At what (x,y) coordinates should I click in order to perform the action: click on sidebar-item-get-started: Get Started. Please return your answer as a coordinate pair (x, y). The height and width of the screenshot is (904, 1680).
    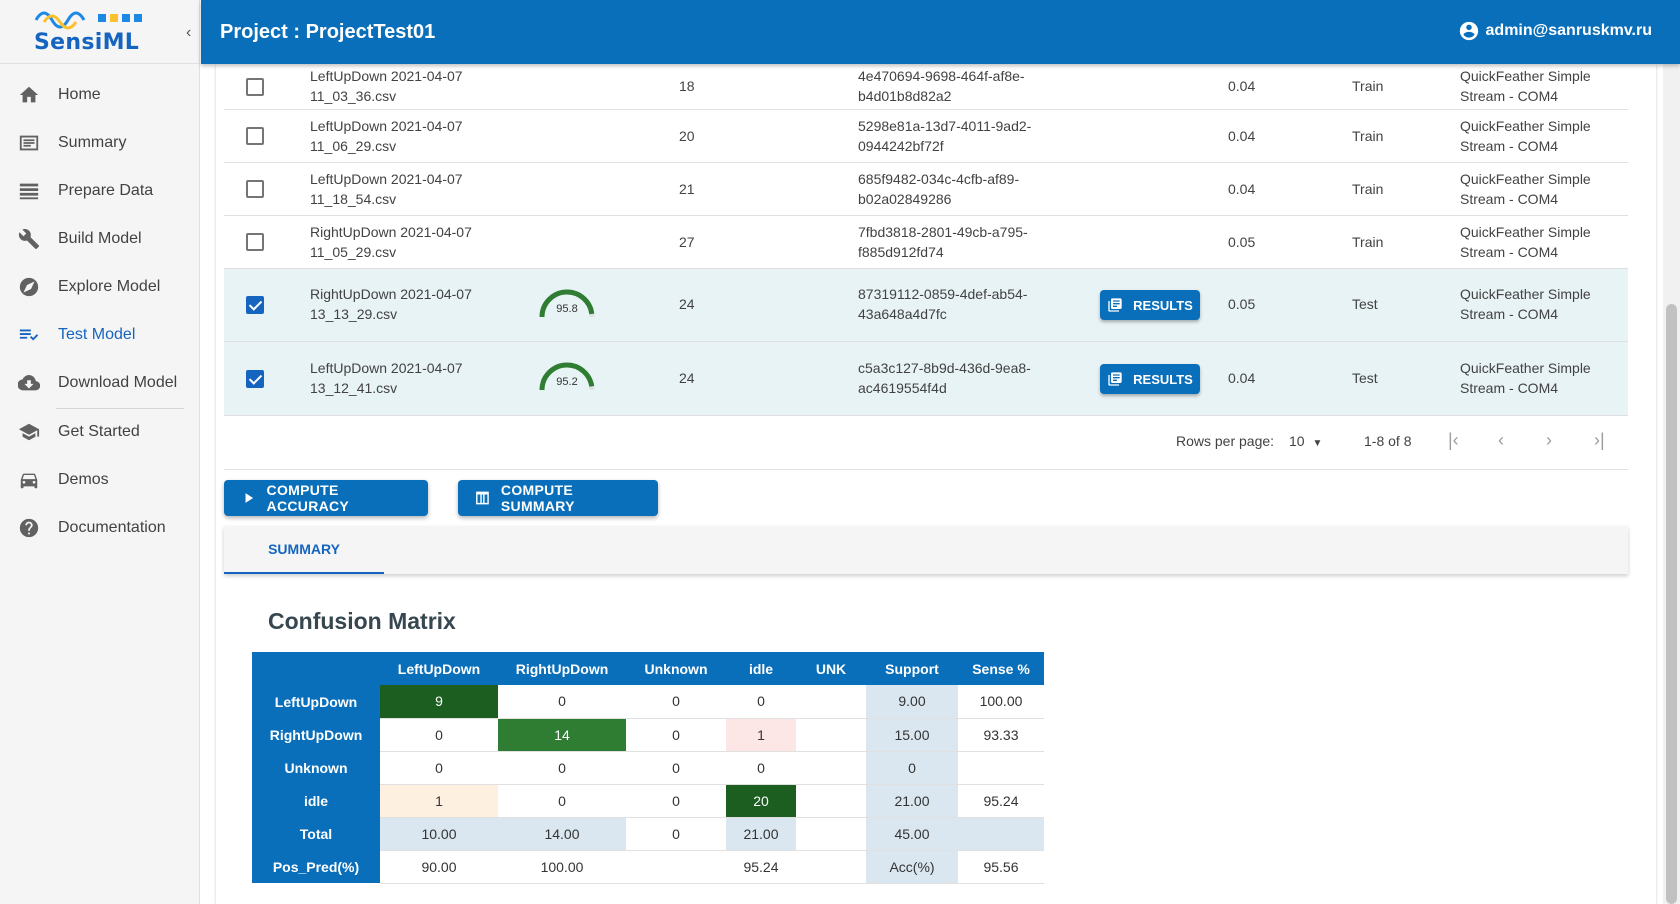
    Looking at the image, I should click on (100, 432).